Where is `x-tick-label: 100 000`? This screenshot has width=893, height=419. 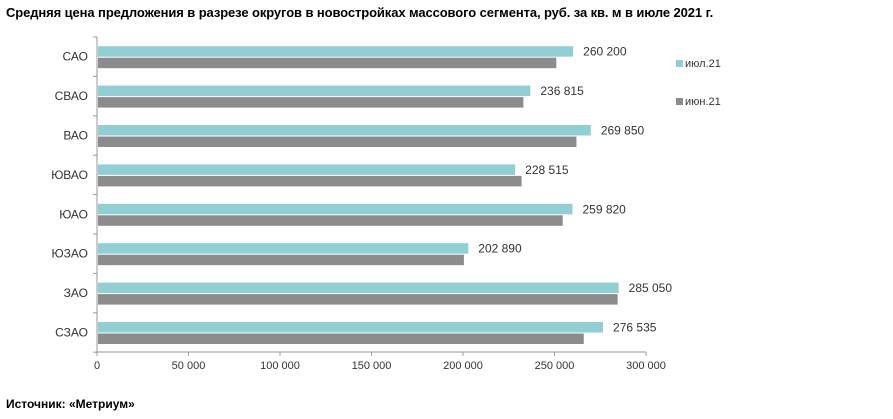
x-tick-label: 100 000 is located at coordinates (280, 366).